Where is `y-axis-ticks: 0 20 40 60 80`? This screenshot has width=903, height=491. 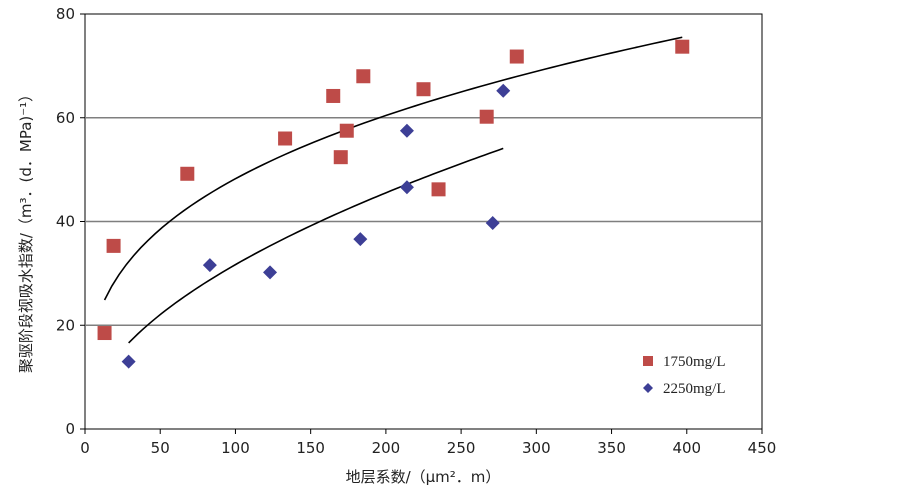
y-axis-ticks: 0 20 40 60 80 is located at coordinates (70, 221).